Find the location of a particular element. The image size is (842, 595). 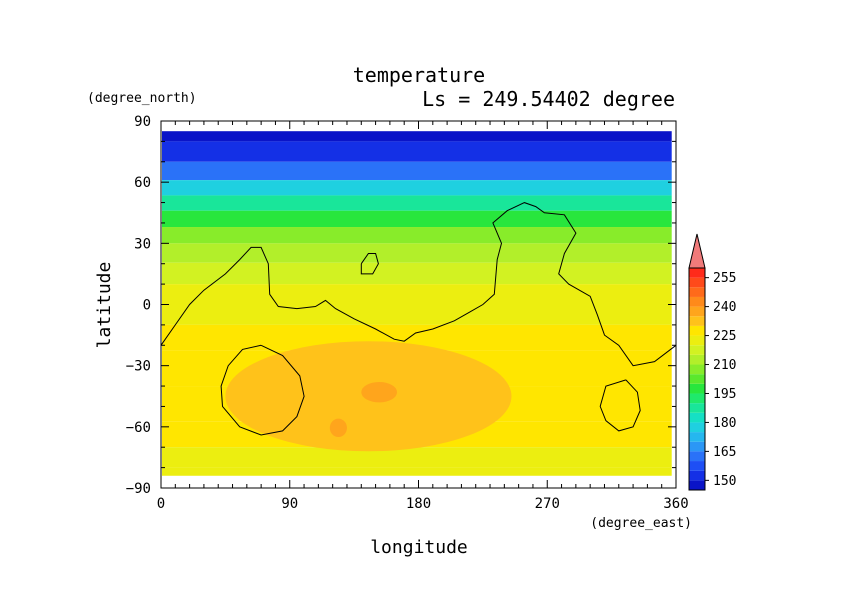

y-tick-label: −90 is located at coordinates (138, 489).